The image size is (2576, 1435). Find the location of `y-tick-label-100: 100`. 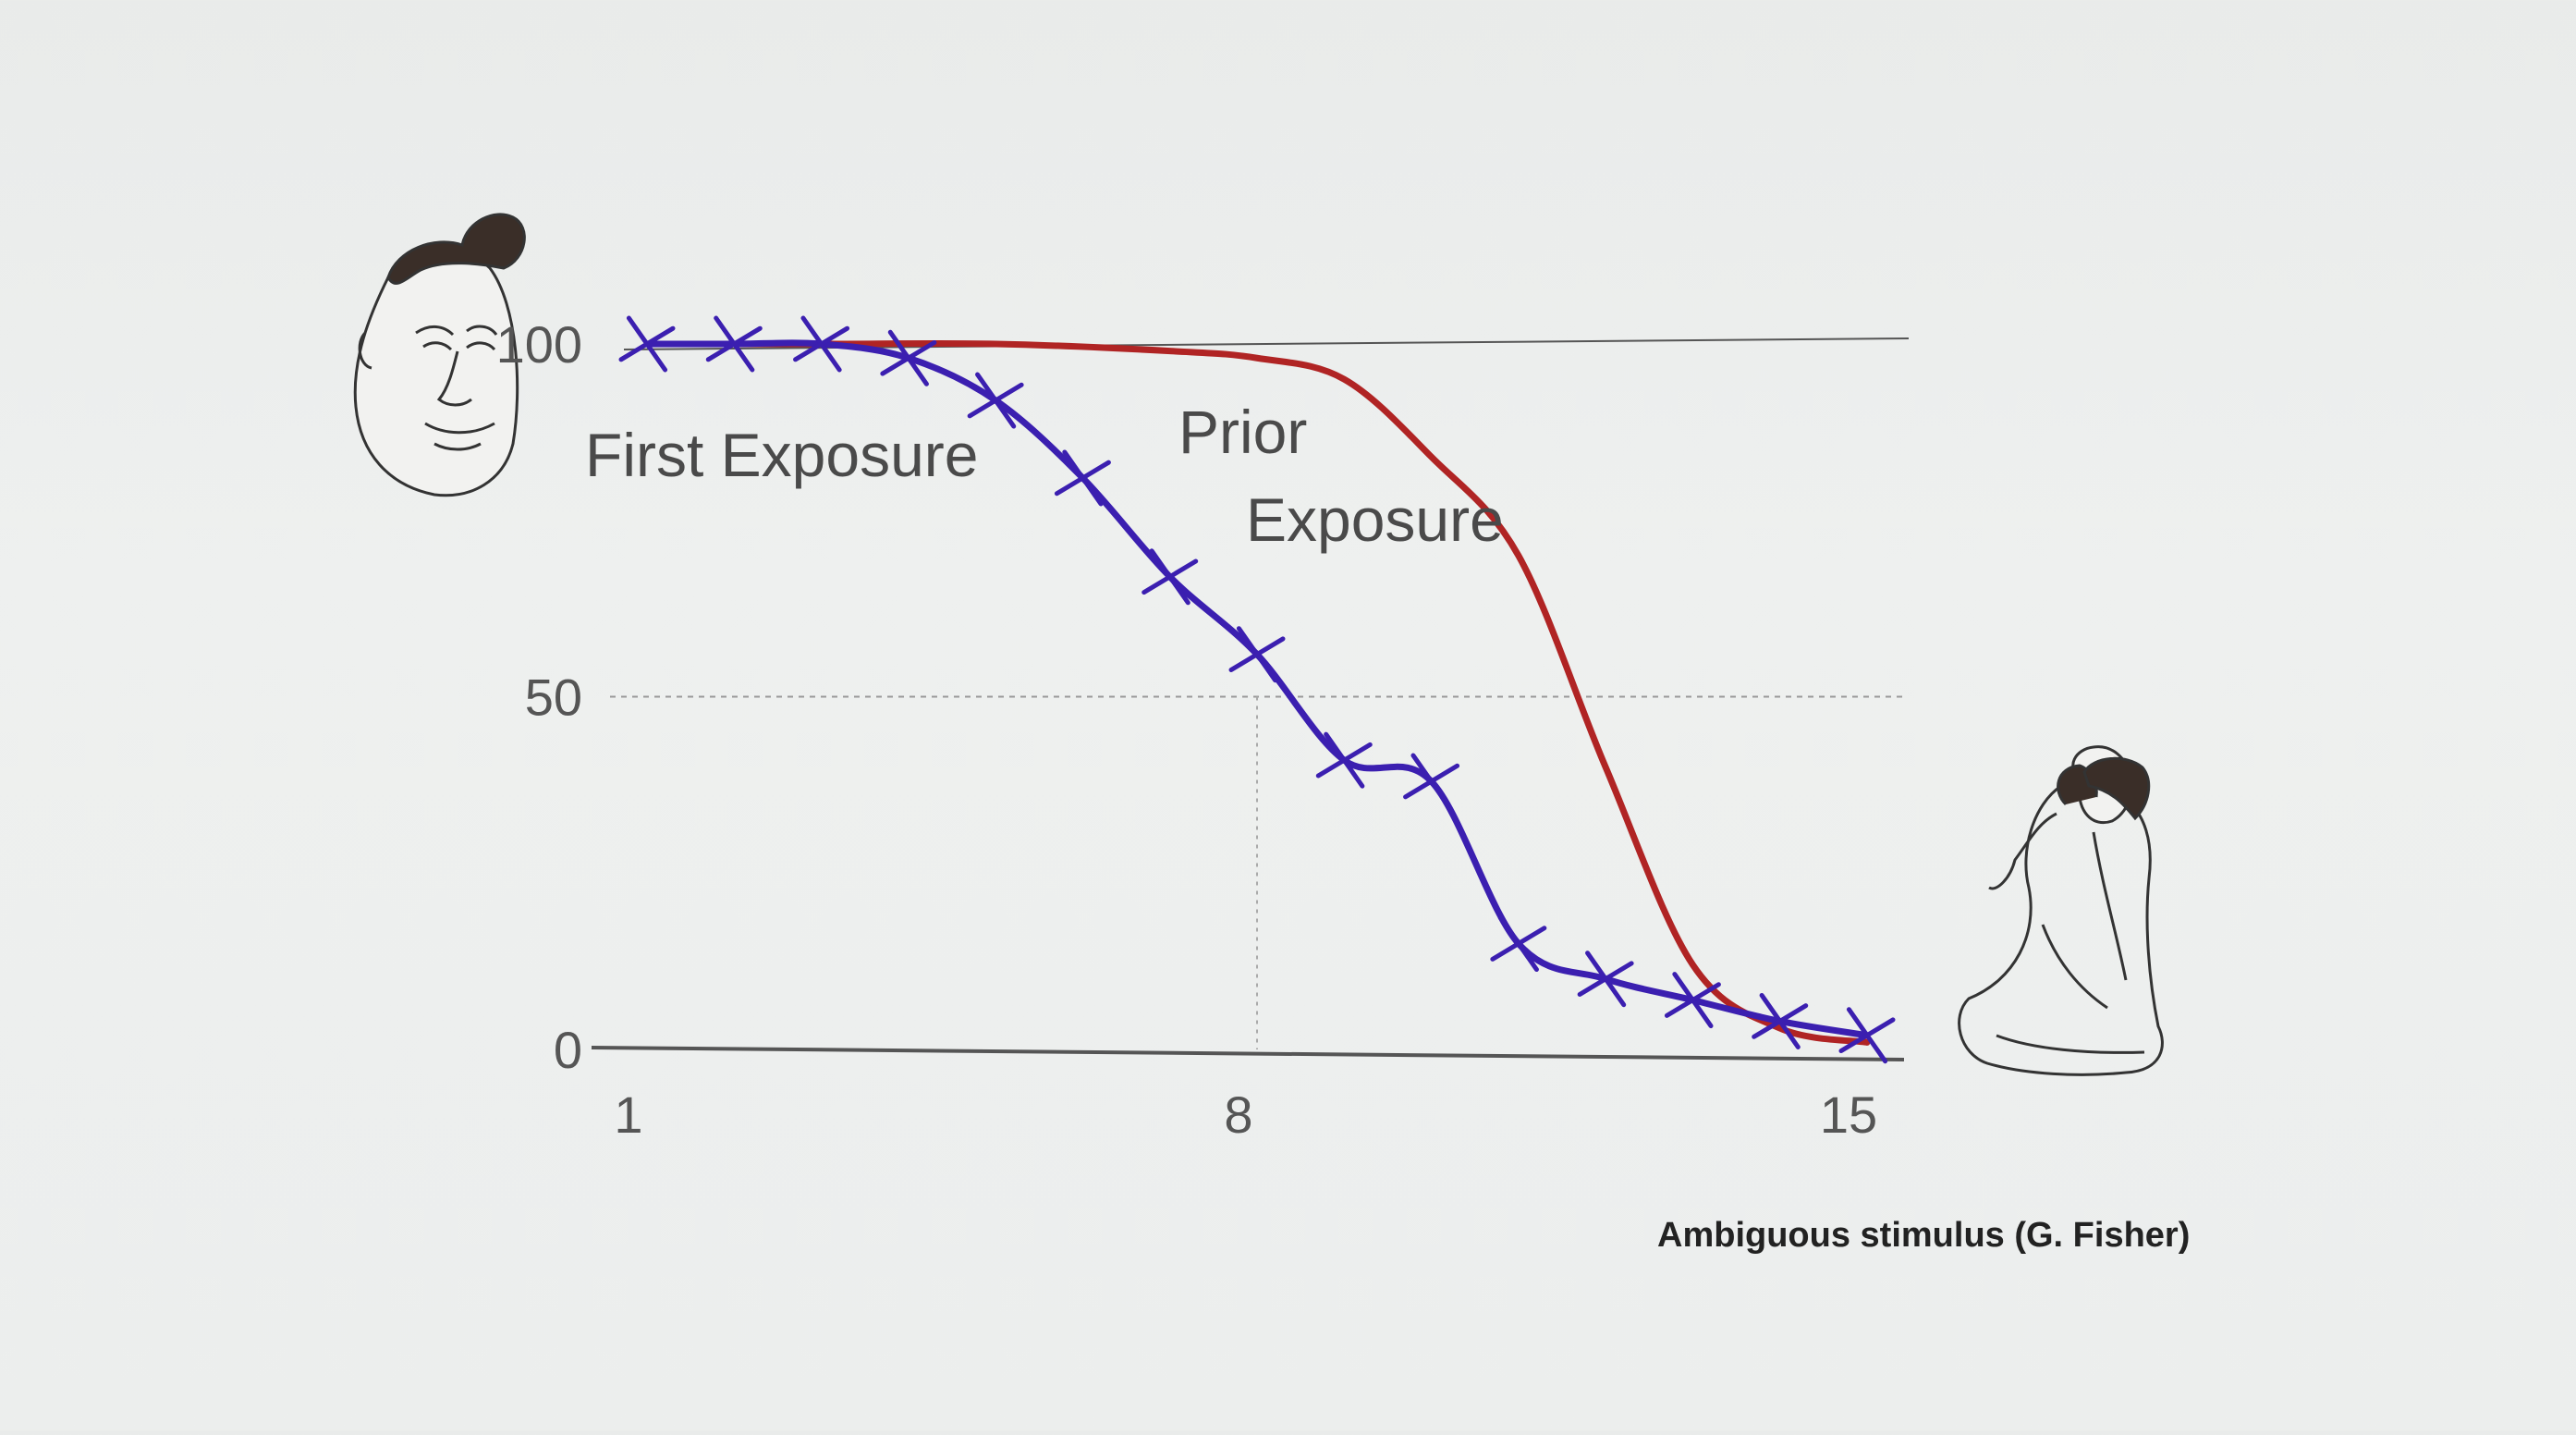

y-tick-label-100: 100 is located at coordinates (539, 344).